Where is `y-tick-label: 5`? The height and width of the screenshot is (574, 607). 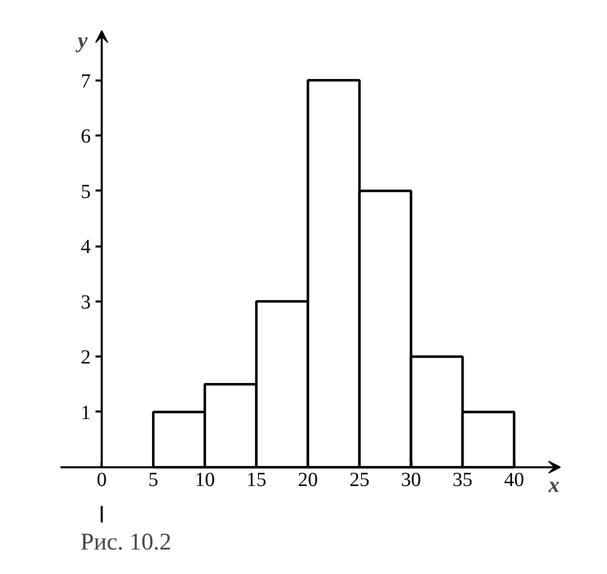 y-tick-label: 5 is located at coordinates (85, 191).